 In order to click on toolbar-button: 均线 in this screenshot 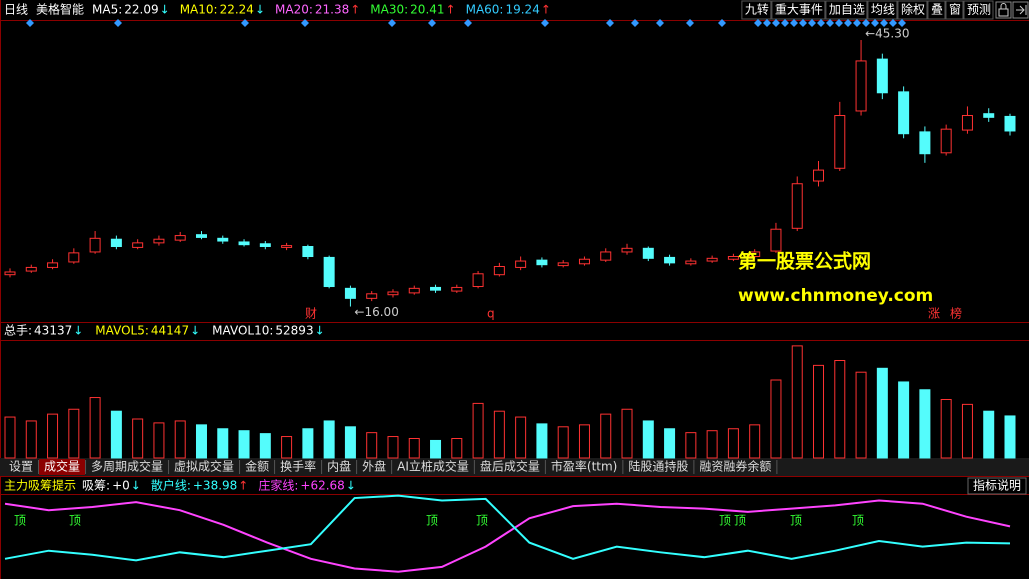, I will do `click(883, 10)`.